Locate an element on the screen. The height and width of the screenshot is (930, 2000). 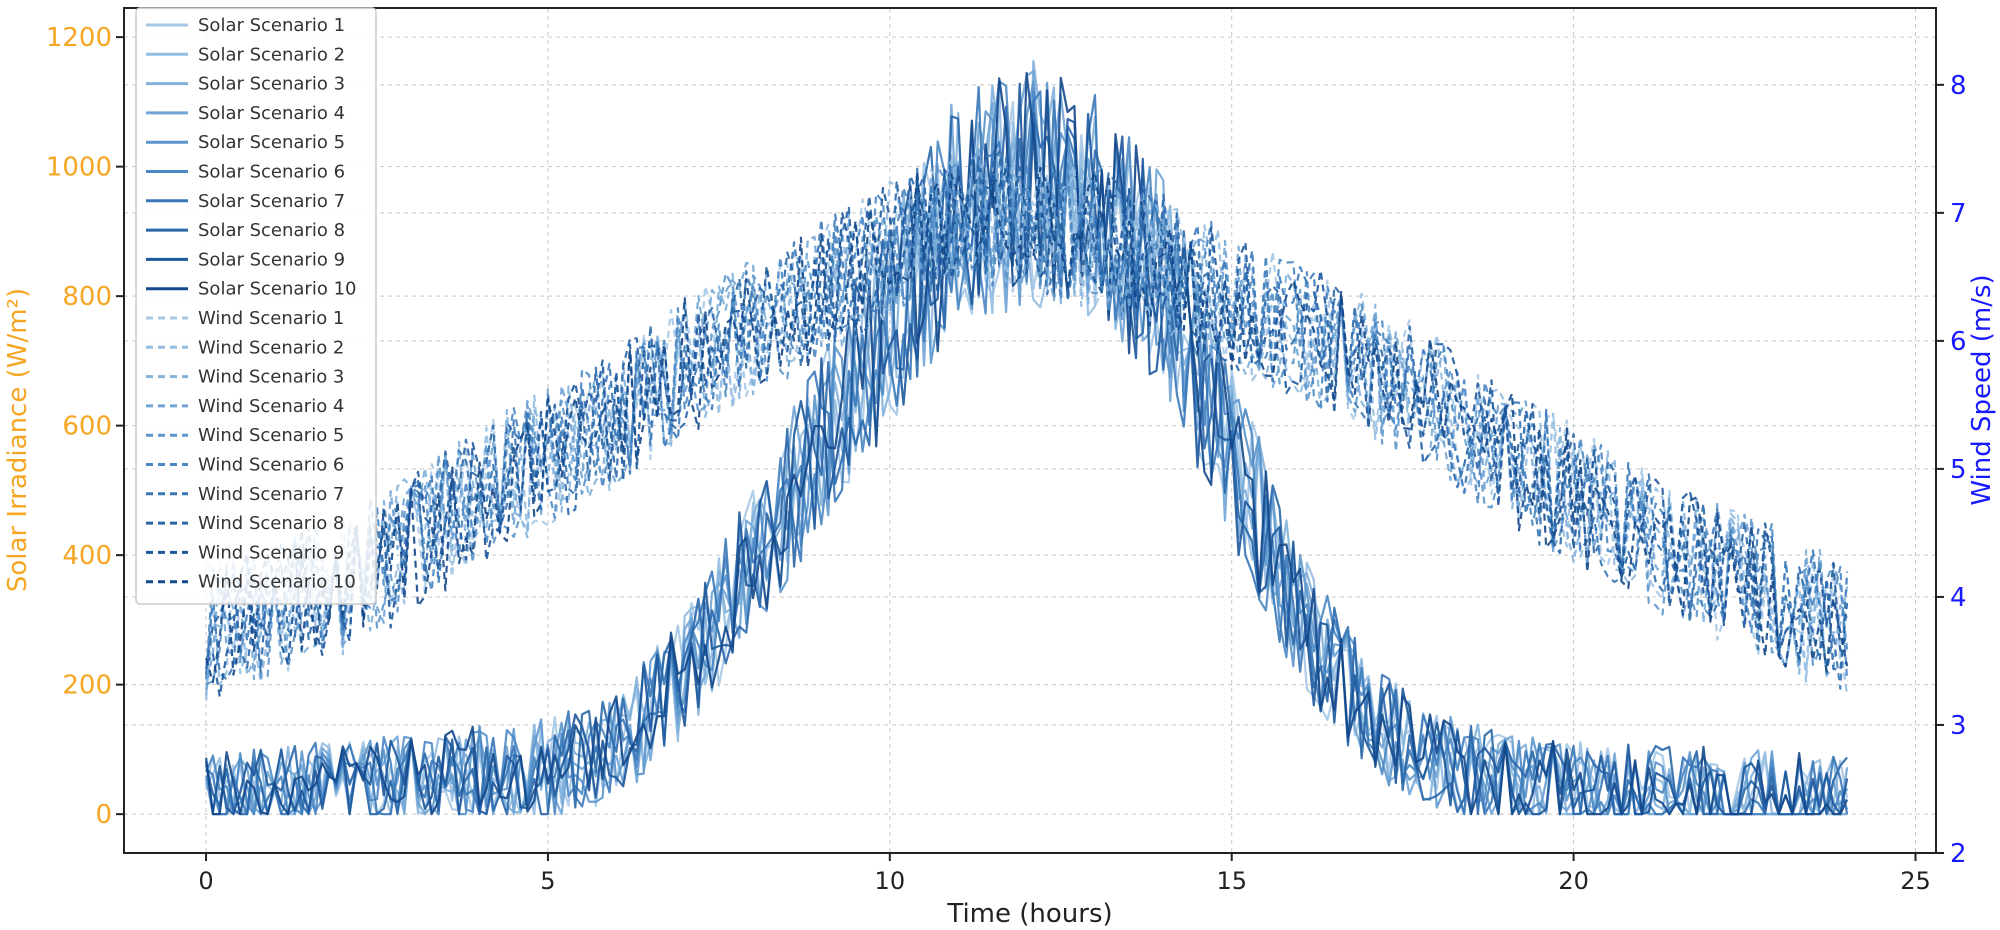
legend-label: Wind Scenario 1 is located at coordinates (271, 318).